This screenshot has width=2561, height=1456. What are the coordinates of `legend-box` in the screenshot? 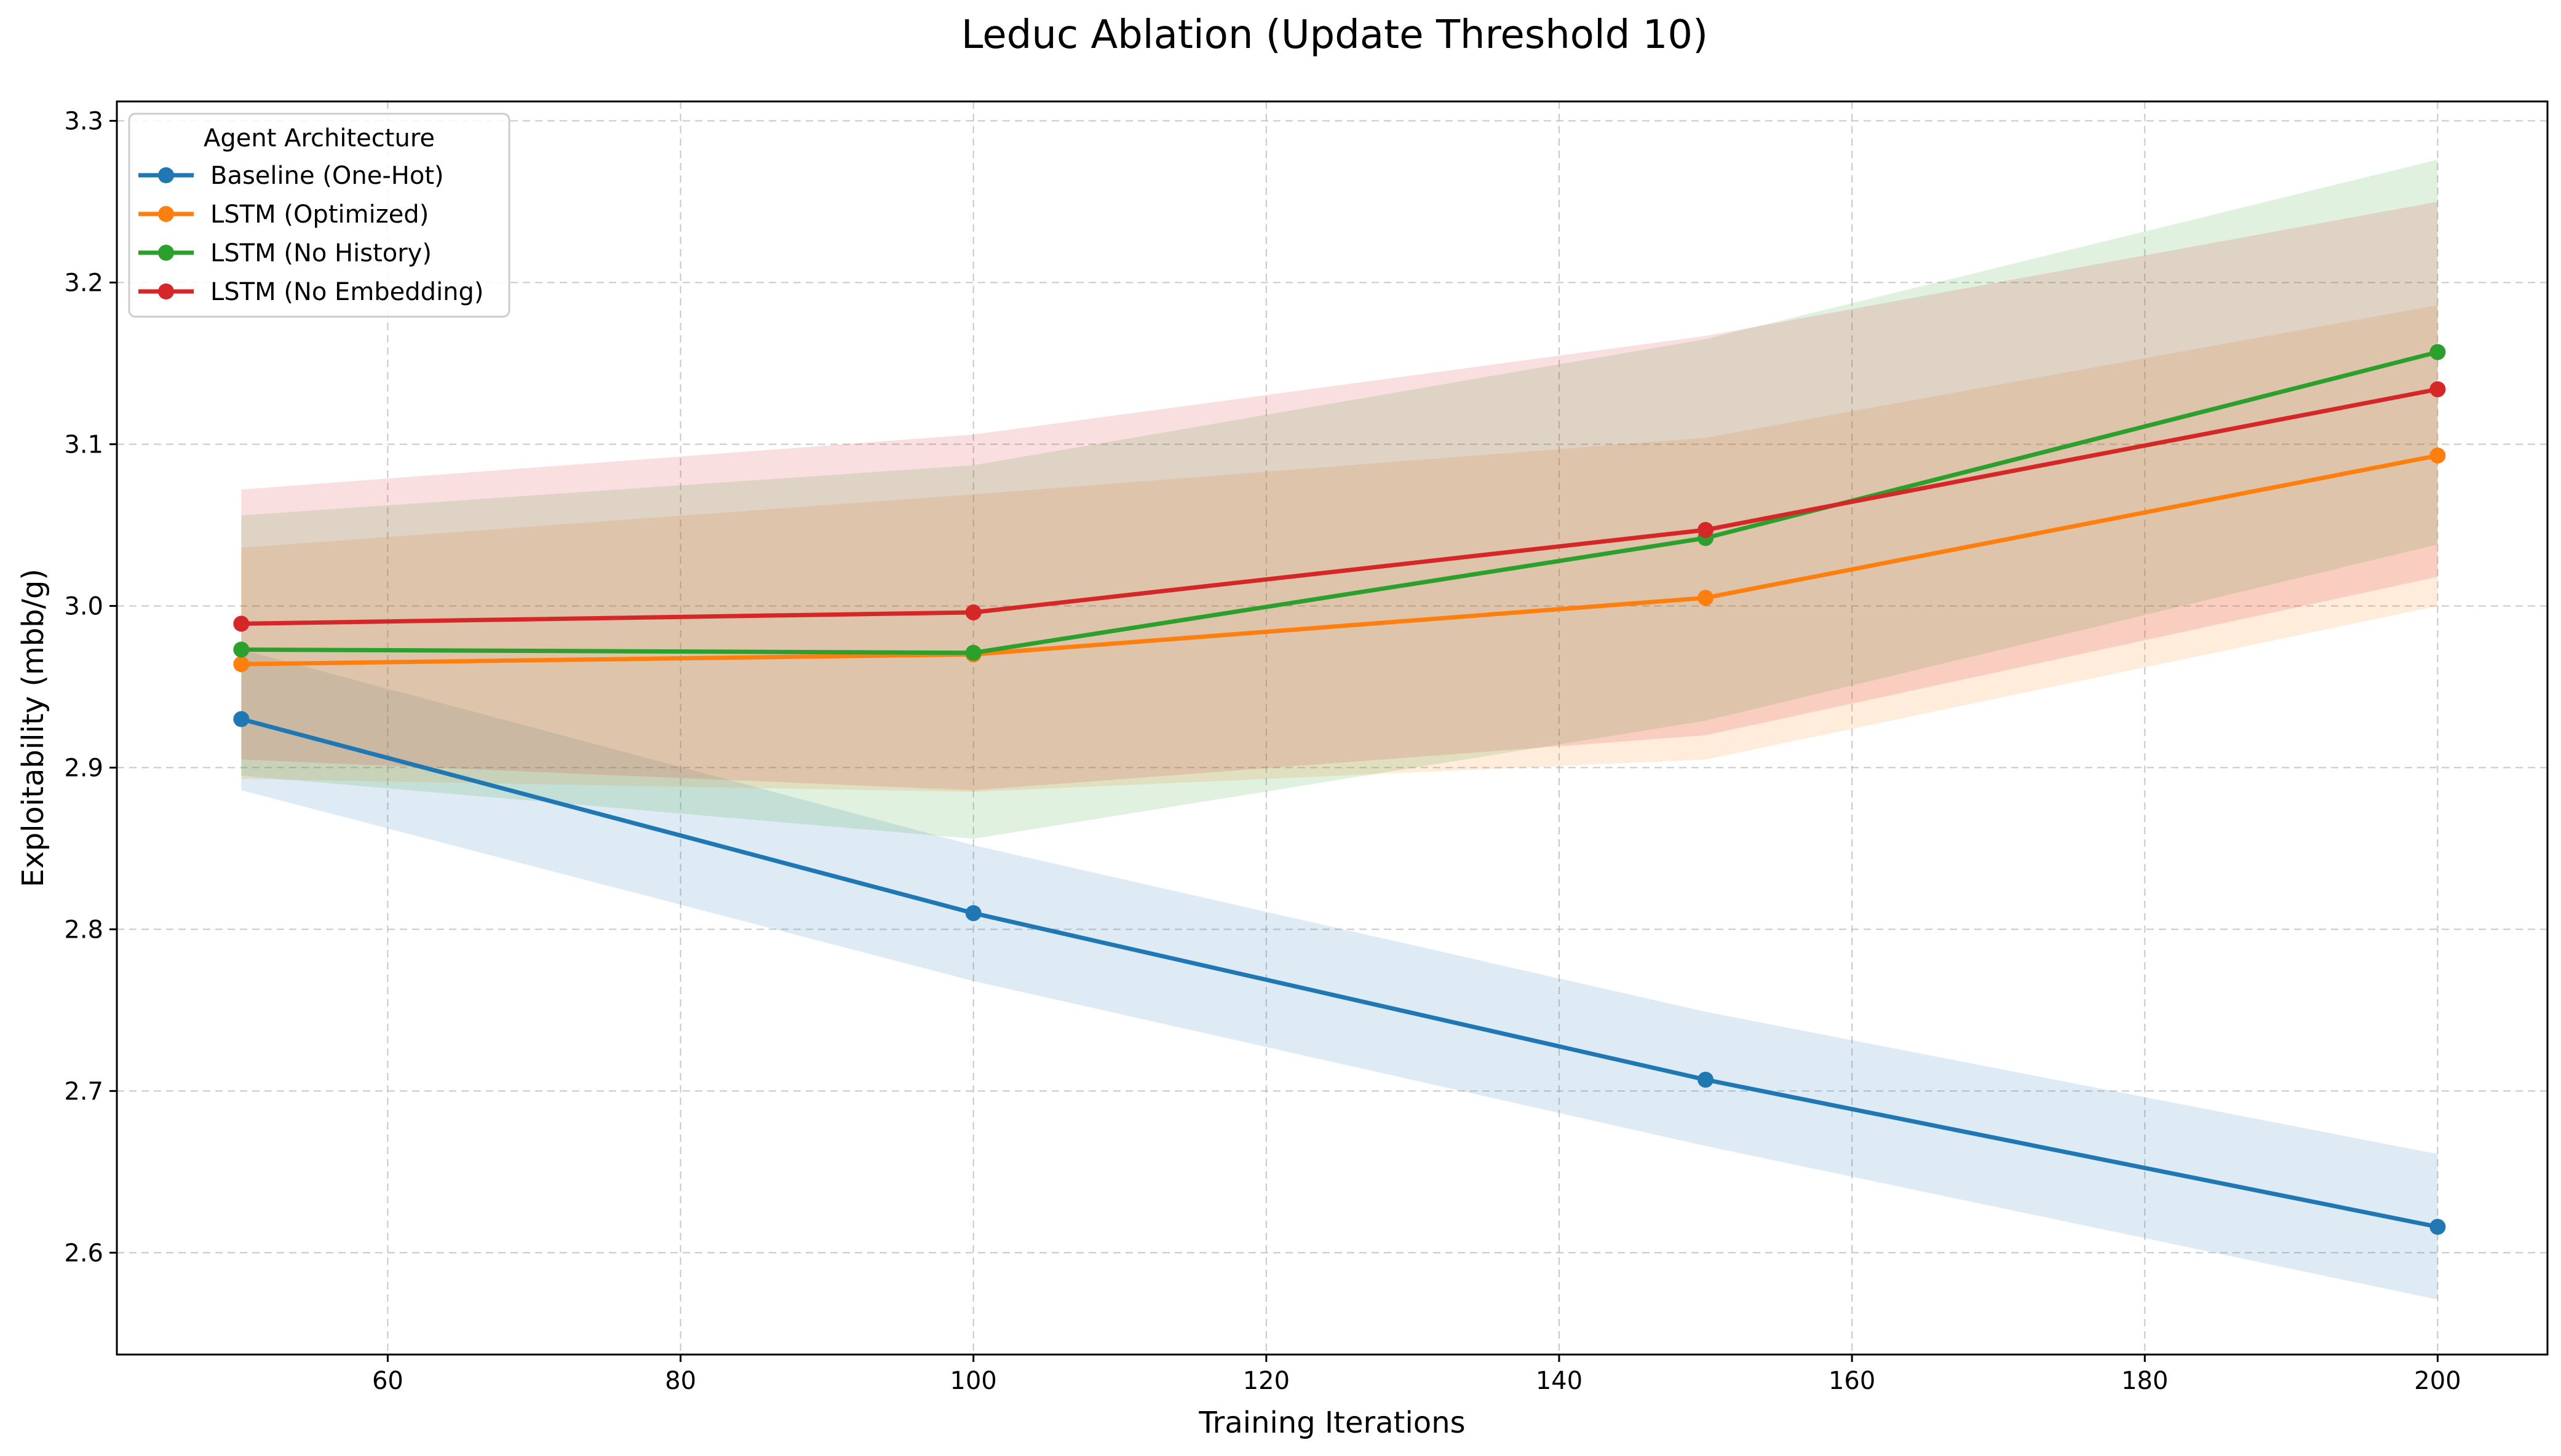 It's located at (319, 216).